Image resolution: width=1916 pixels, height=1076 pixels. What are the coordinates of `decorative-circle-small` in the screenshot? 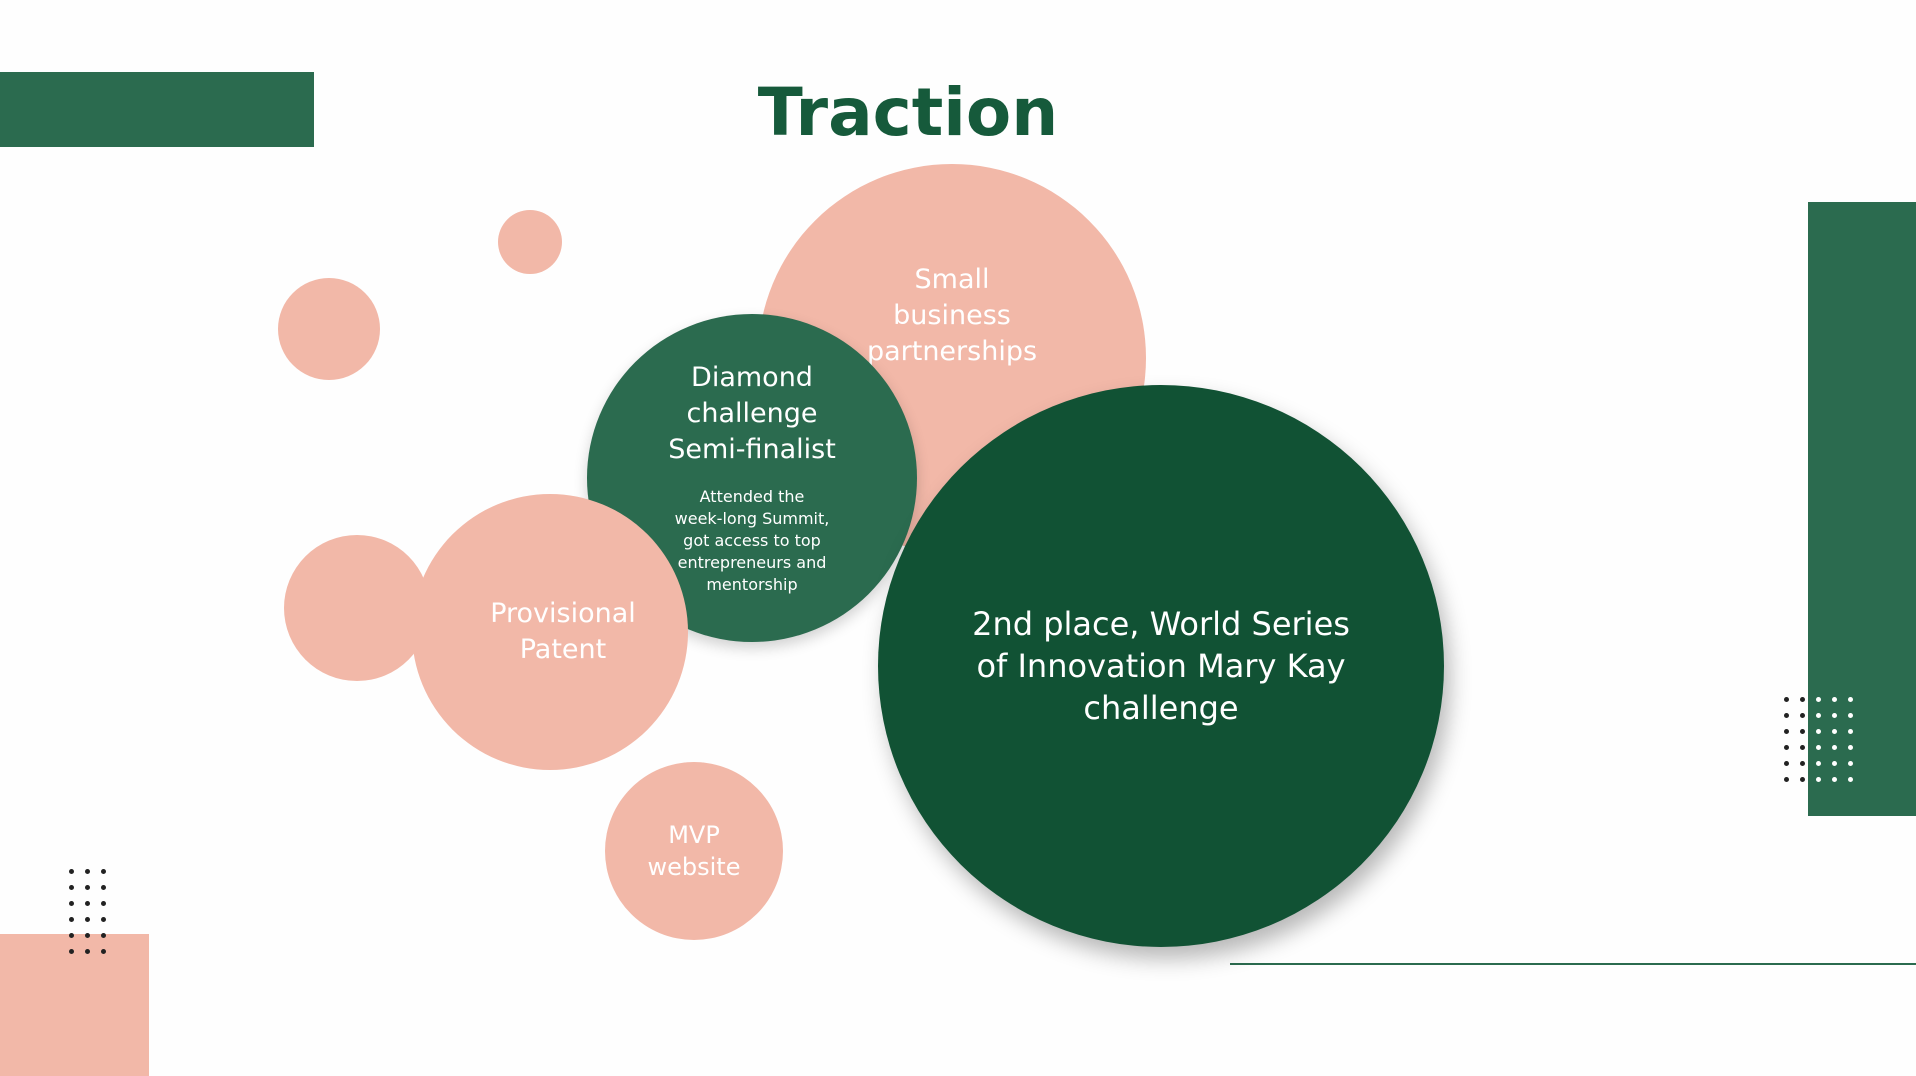 It's located at (530, 242).